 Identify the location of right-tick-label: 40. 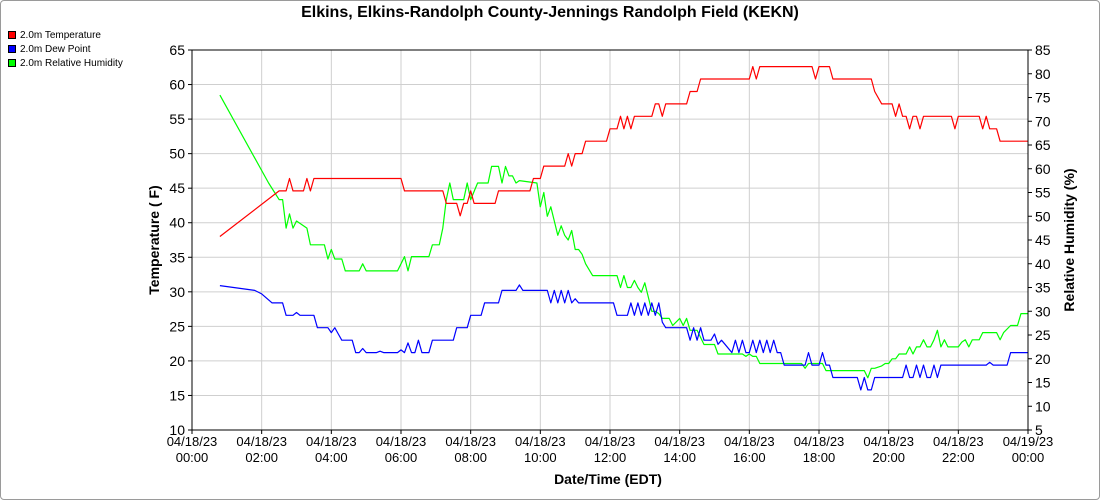
(1043, 264).